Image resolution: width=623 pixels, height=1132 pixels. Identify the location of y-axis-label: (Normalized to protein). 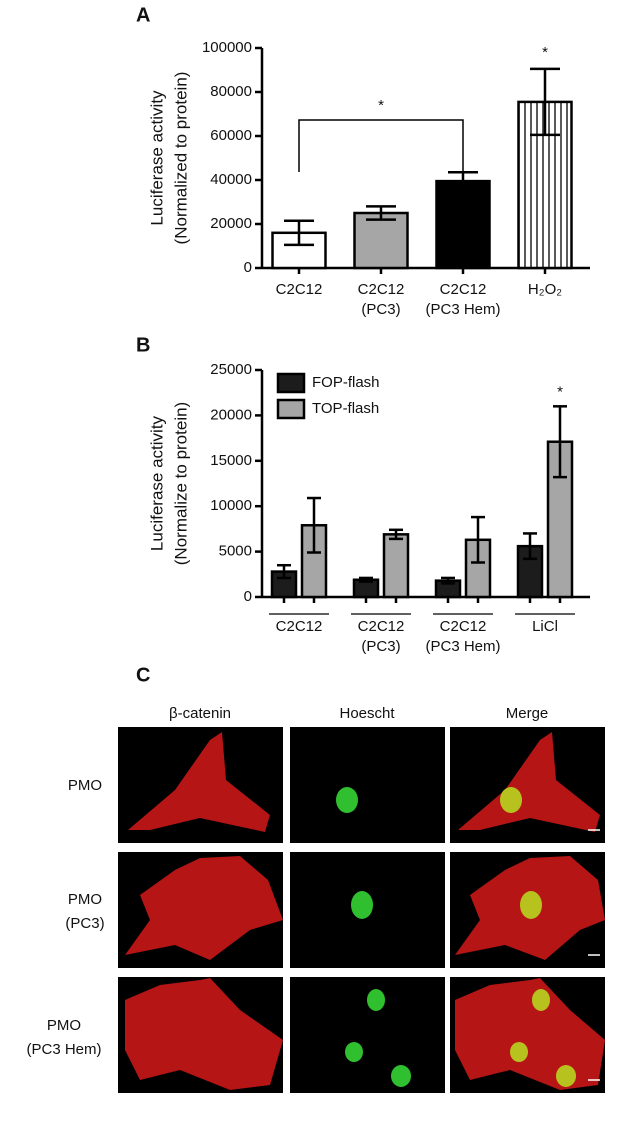
(180, 158).